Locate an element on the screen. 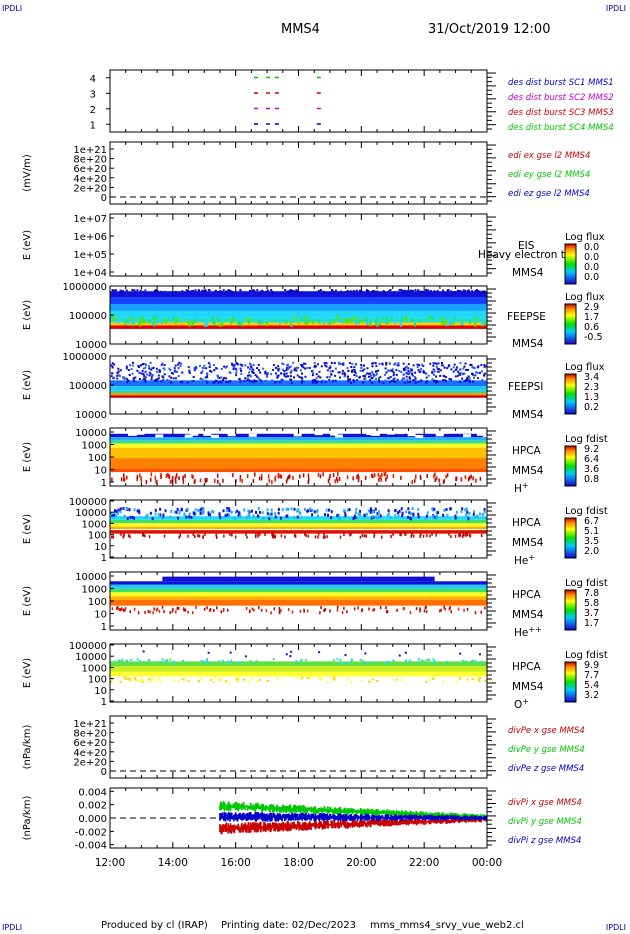  hpca-o-panel-species-label: O+ is located at coordinates (521, 704).